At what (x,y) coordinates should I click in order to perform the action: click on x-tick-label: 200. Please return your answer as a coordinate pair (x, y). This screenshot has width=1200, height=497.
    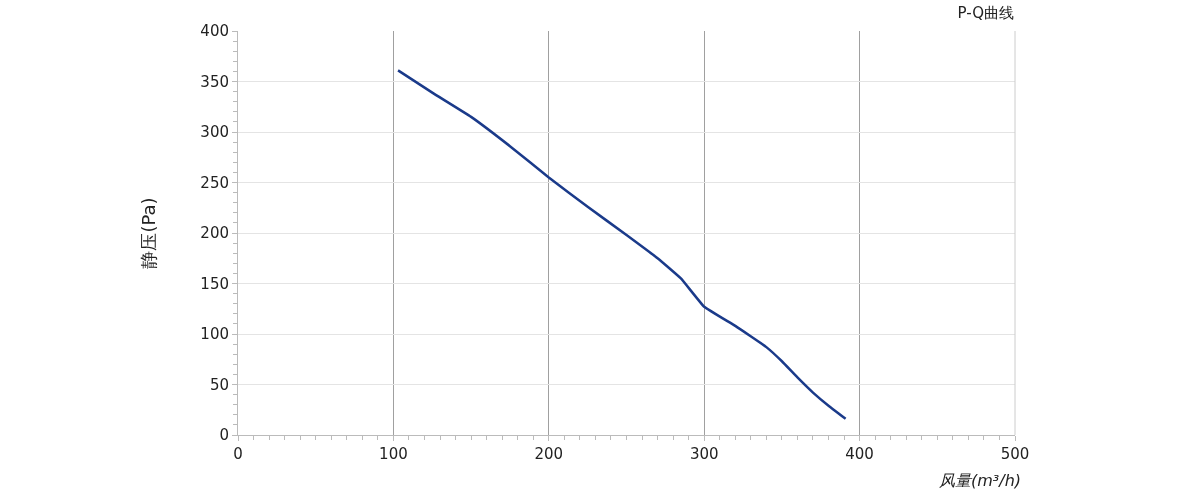
    Looking at the image, I should click on (549, 454).